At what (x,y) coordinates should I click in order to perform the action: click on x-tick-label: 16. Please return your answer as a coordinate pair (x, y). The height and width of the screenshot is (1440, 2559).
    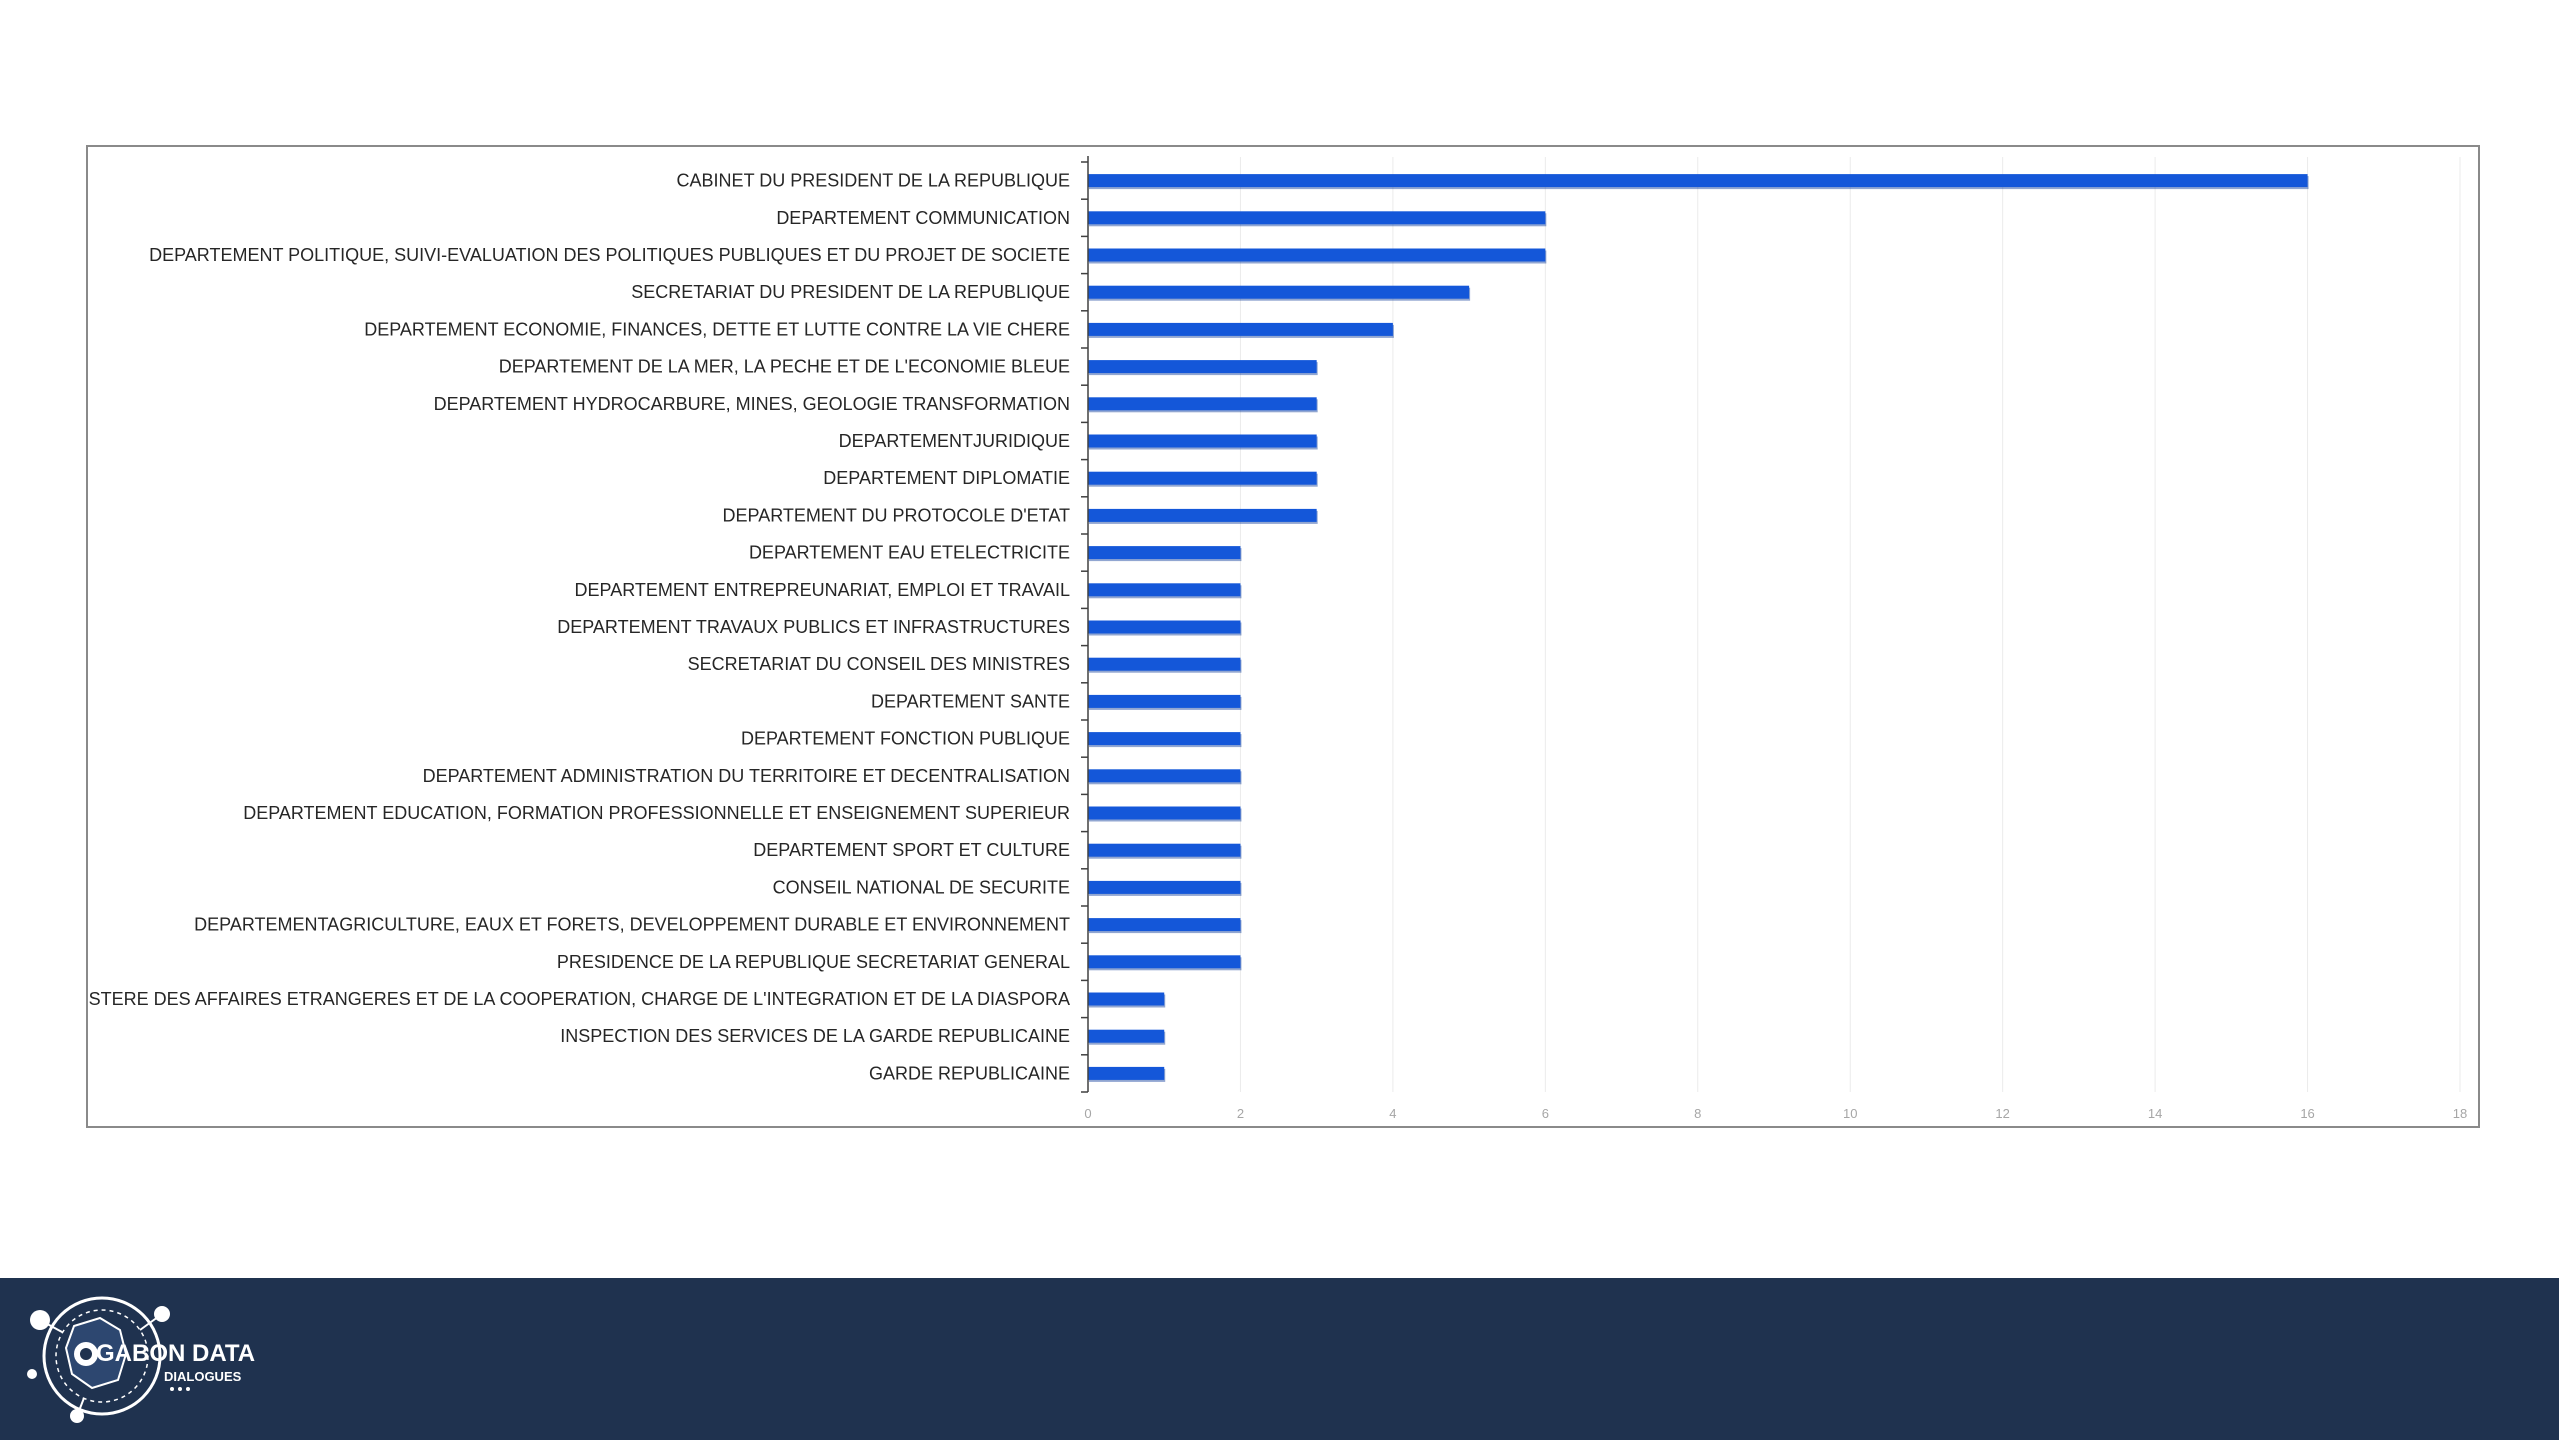
    Looking at the image, I should click on (2307, 1113).